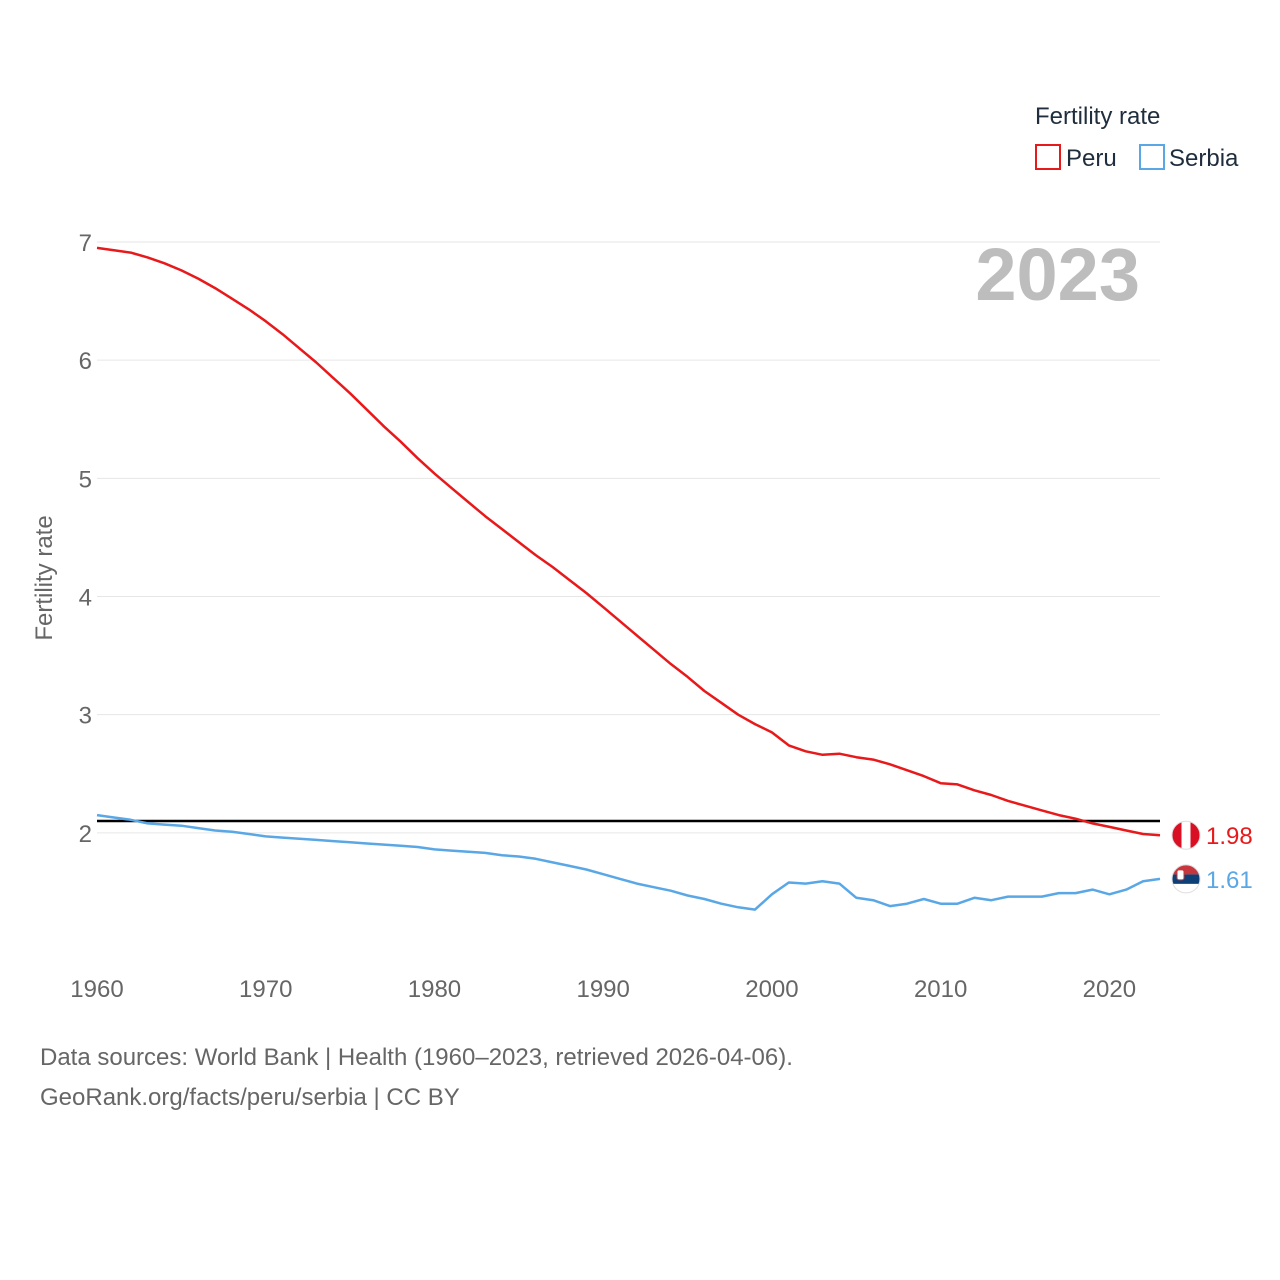 This screenshot has height=1280, width=1280. I want to click on legend-item-peru: Peru, so click(1076, 158).